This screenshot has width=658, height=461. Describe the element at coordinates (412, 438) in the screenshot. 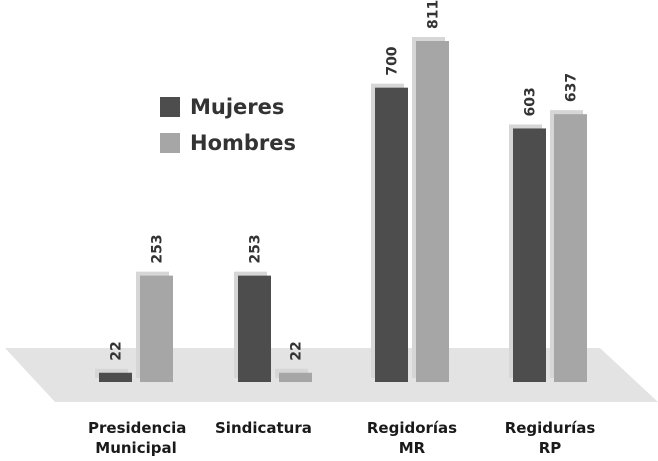

I see `x-tick-label: Regidorías MR` at that location.